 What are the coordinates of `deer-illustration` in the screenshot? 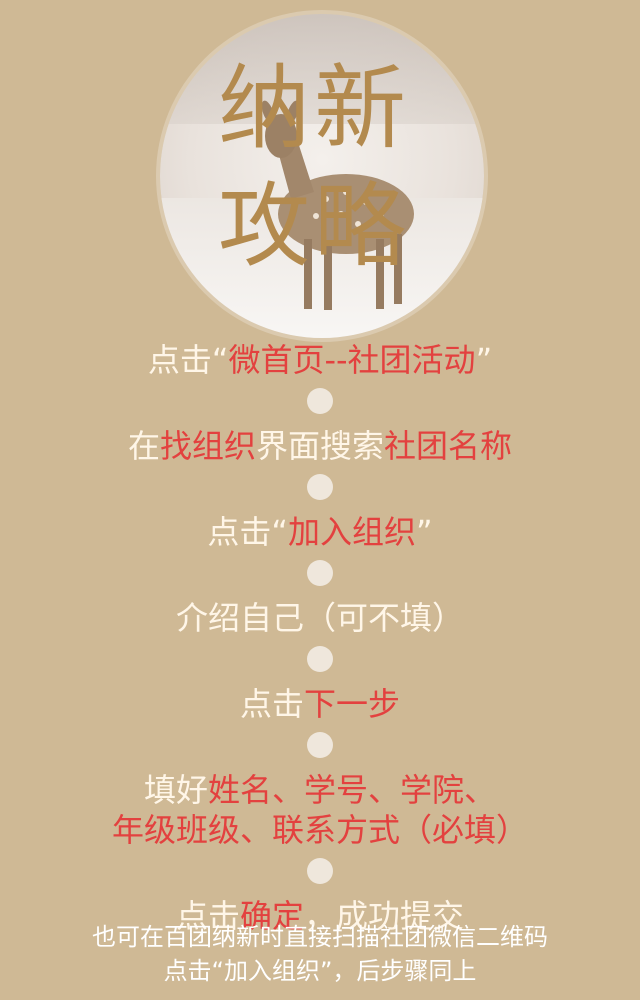 It's located at (337, 205).